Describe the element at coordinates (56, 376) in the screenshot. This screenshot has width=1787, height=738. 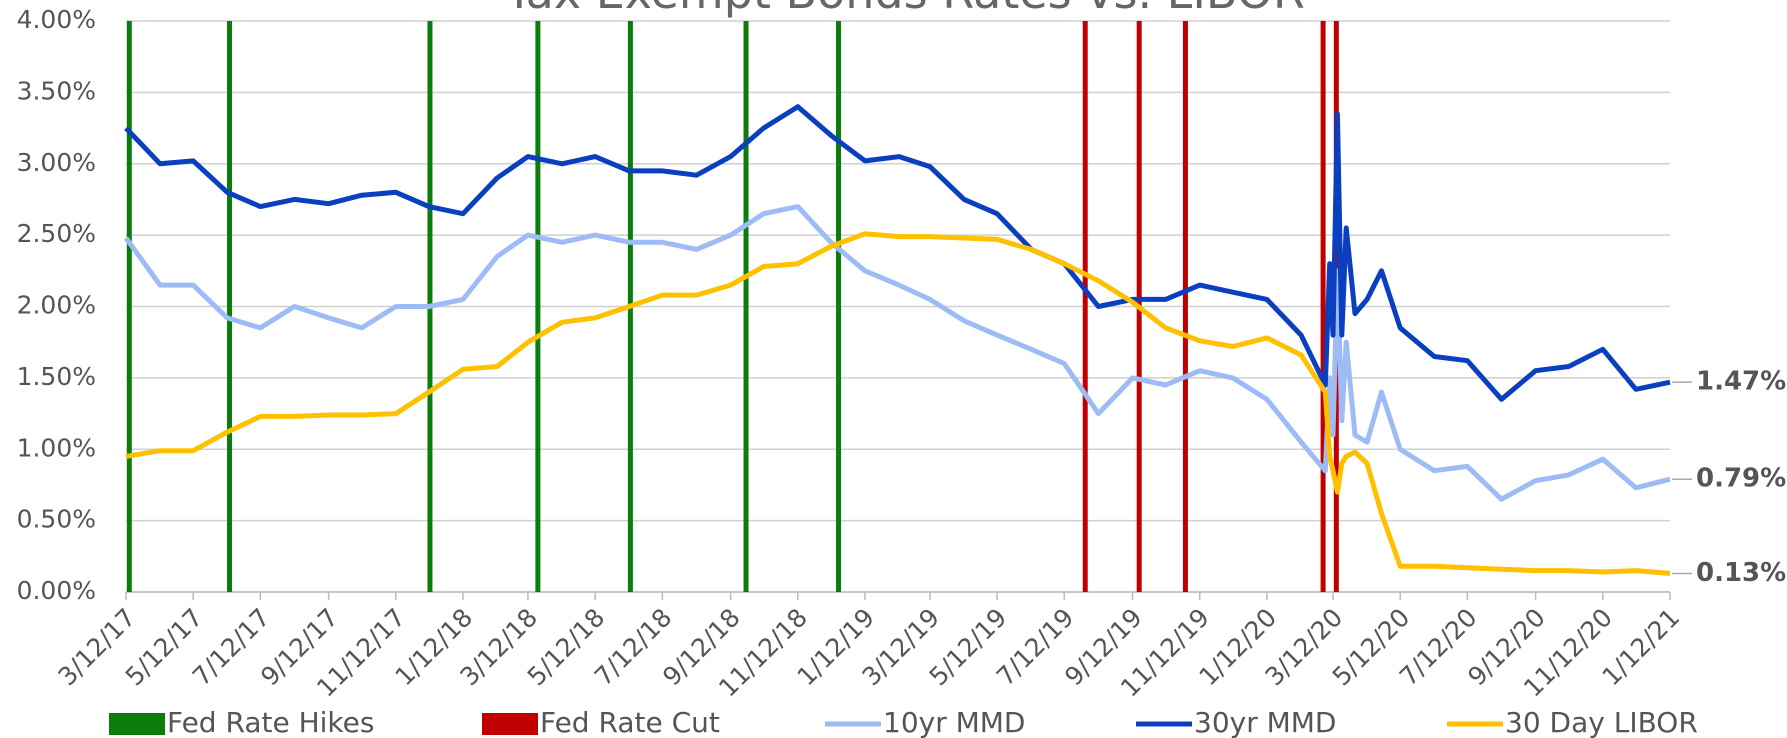
I see `y-tick-label: 1.50%` at that location.